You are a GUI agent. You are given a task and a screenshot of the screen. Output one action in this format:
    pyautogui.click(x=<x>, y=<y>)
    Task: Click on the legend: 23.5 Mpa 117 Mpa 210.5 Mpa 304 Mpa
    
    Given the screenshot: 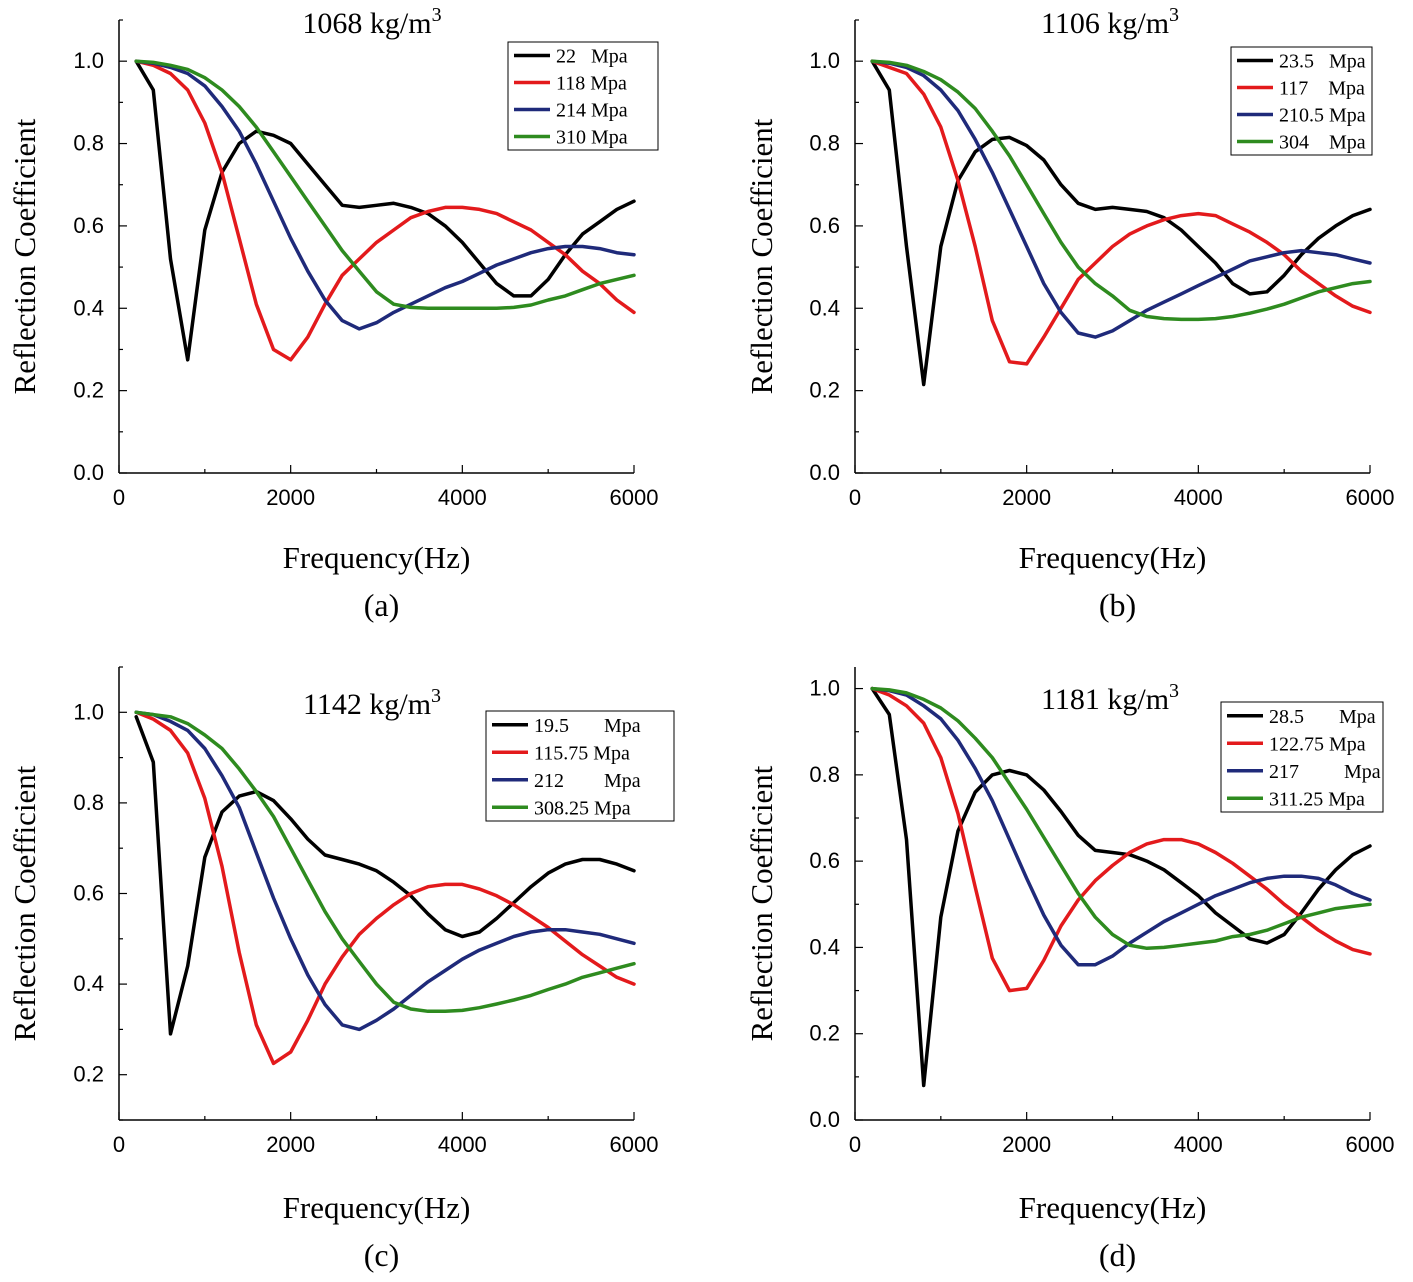 What is the action you would take?
    pyautogui.click(x=1301, y=101)
    